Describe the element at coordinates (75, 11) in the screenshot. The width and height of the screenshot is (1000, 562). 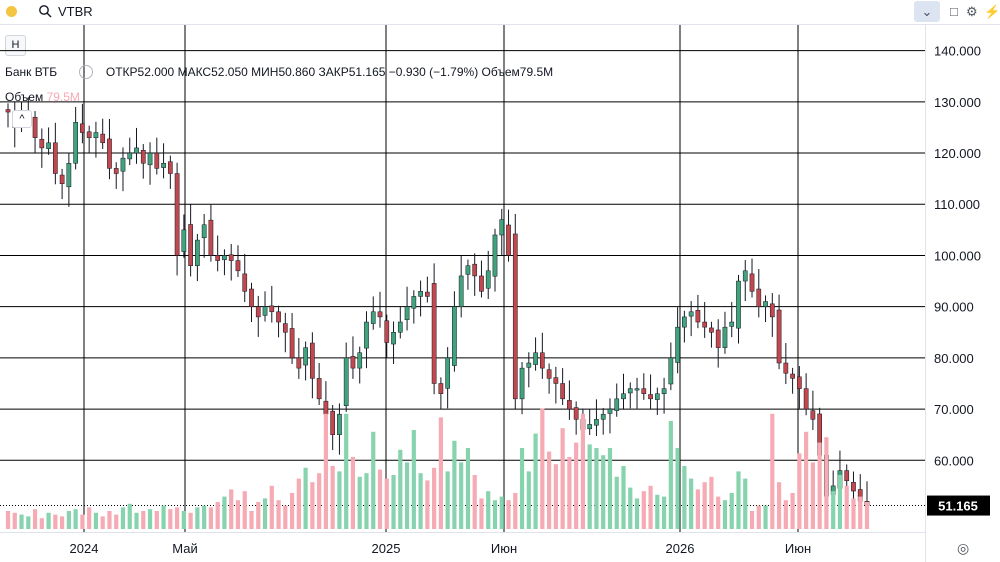
I see `symbol-search-input: VTBR` at that location.